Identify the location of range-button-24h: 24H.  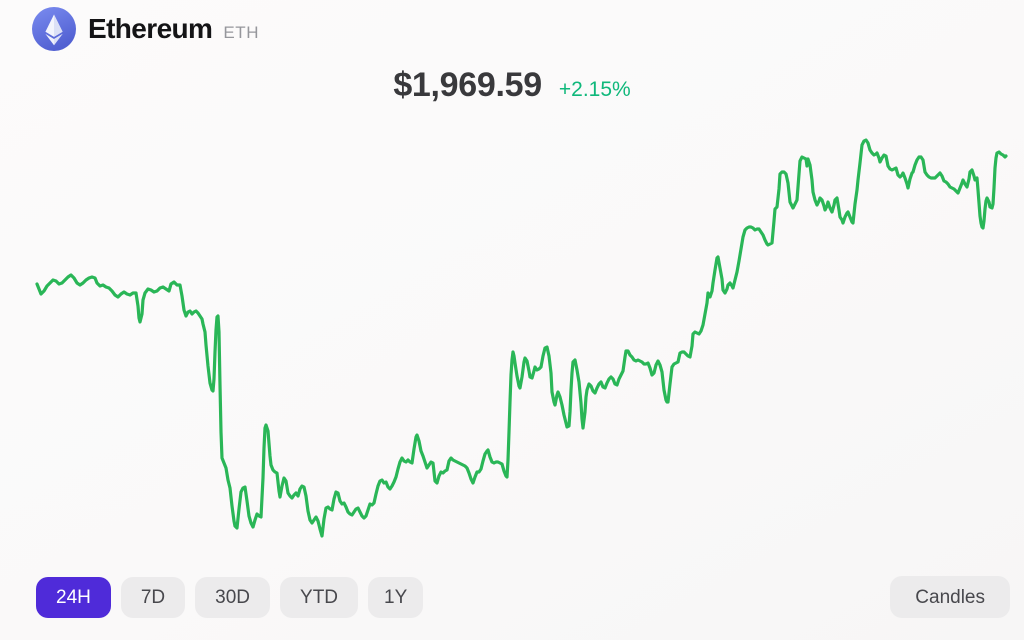
(73, 597).